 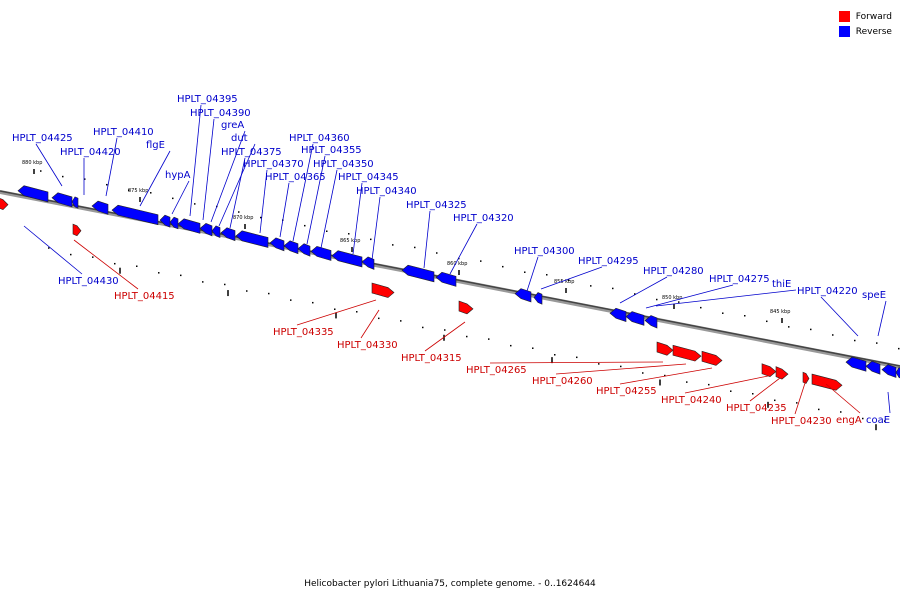 I want to click on scale-label: 865 kbp, so click(x=350, y=241).